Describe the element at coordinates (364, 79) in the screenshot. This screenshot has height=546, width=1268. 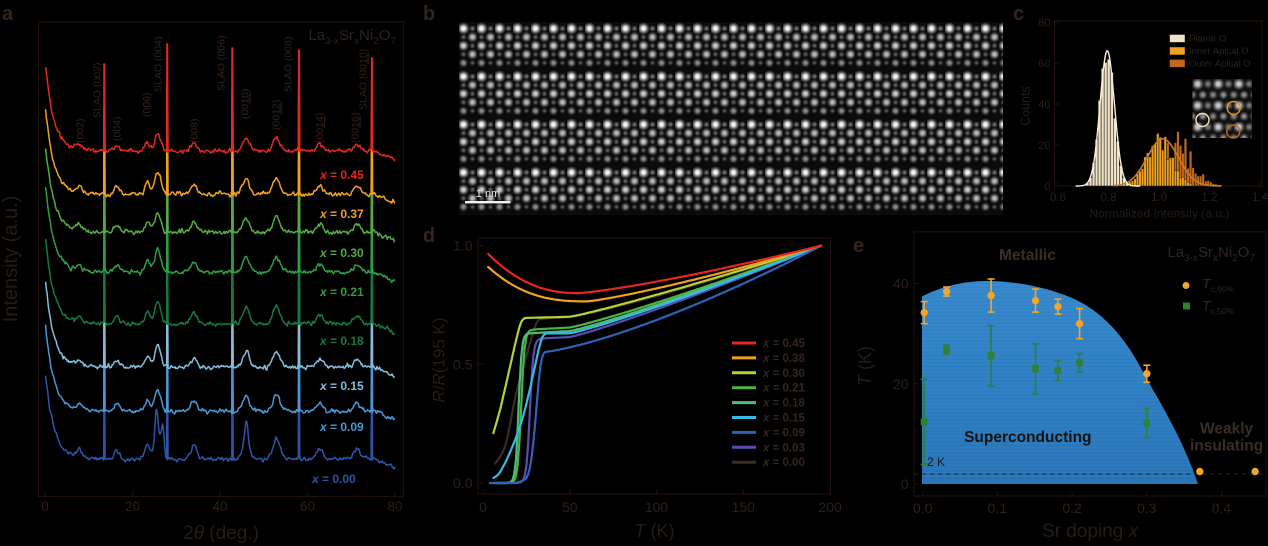
I see `svg-text: SLAO (0010)` at that location.